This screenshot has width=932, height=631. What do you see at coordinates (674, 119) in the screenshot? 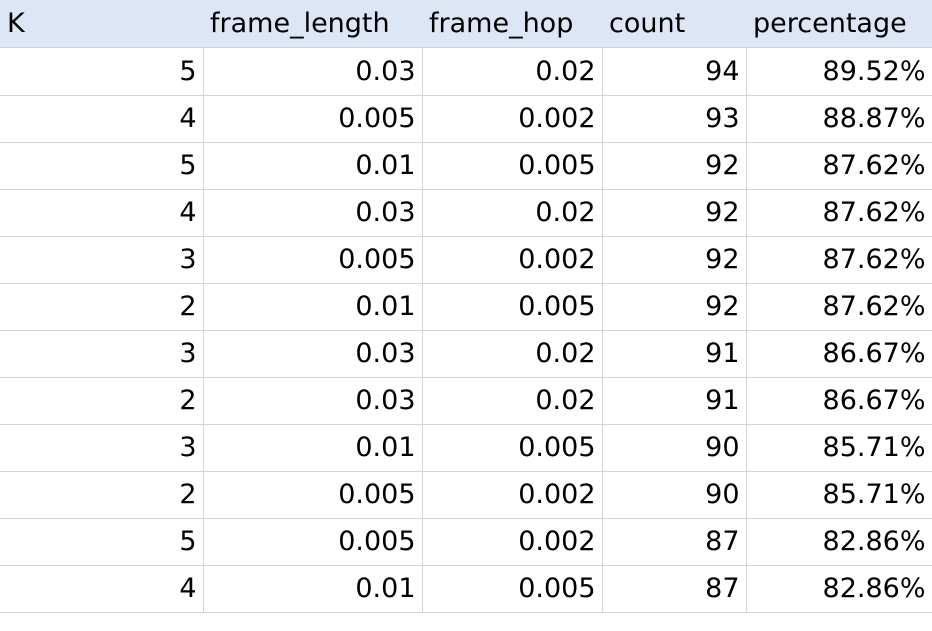
I see `cell-count: 93` at bounding box center [674, 119].